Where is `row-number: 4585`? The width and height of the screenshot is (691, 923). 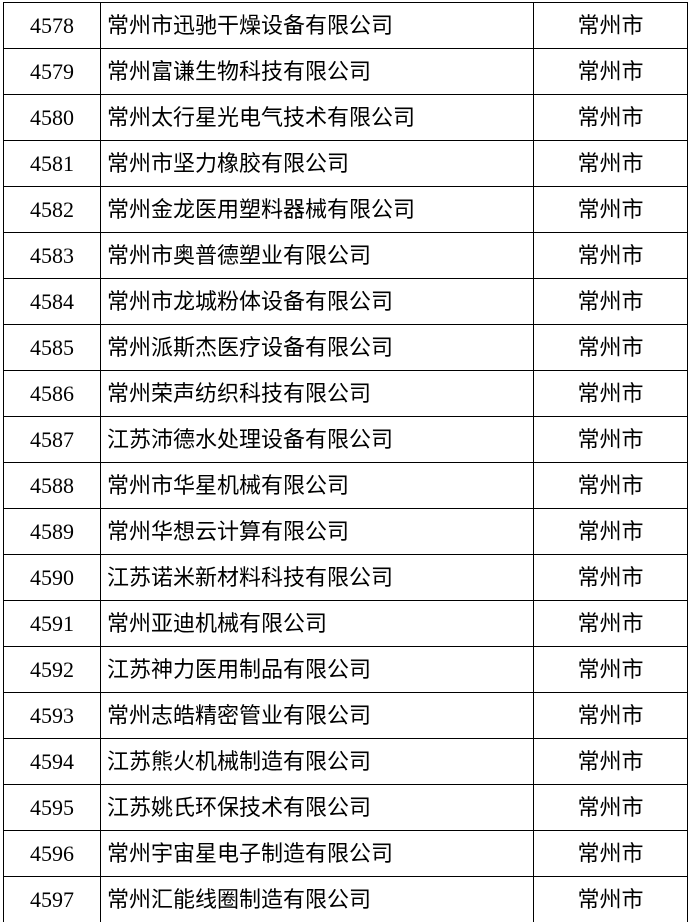 row-number: 4585 is located at coordinates (51, 347).